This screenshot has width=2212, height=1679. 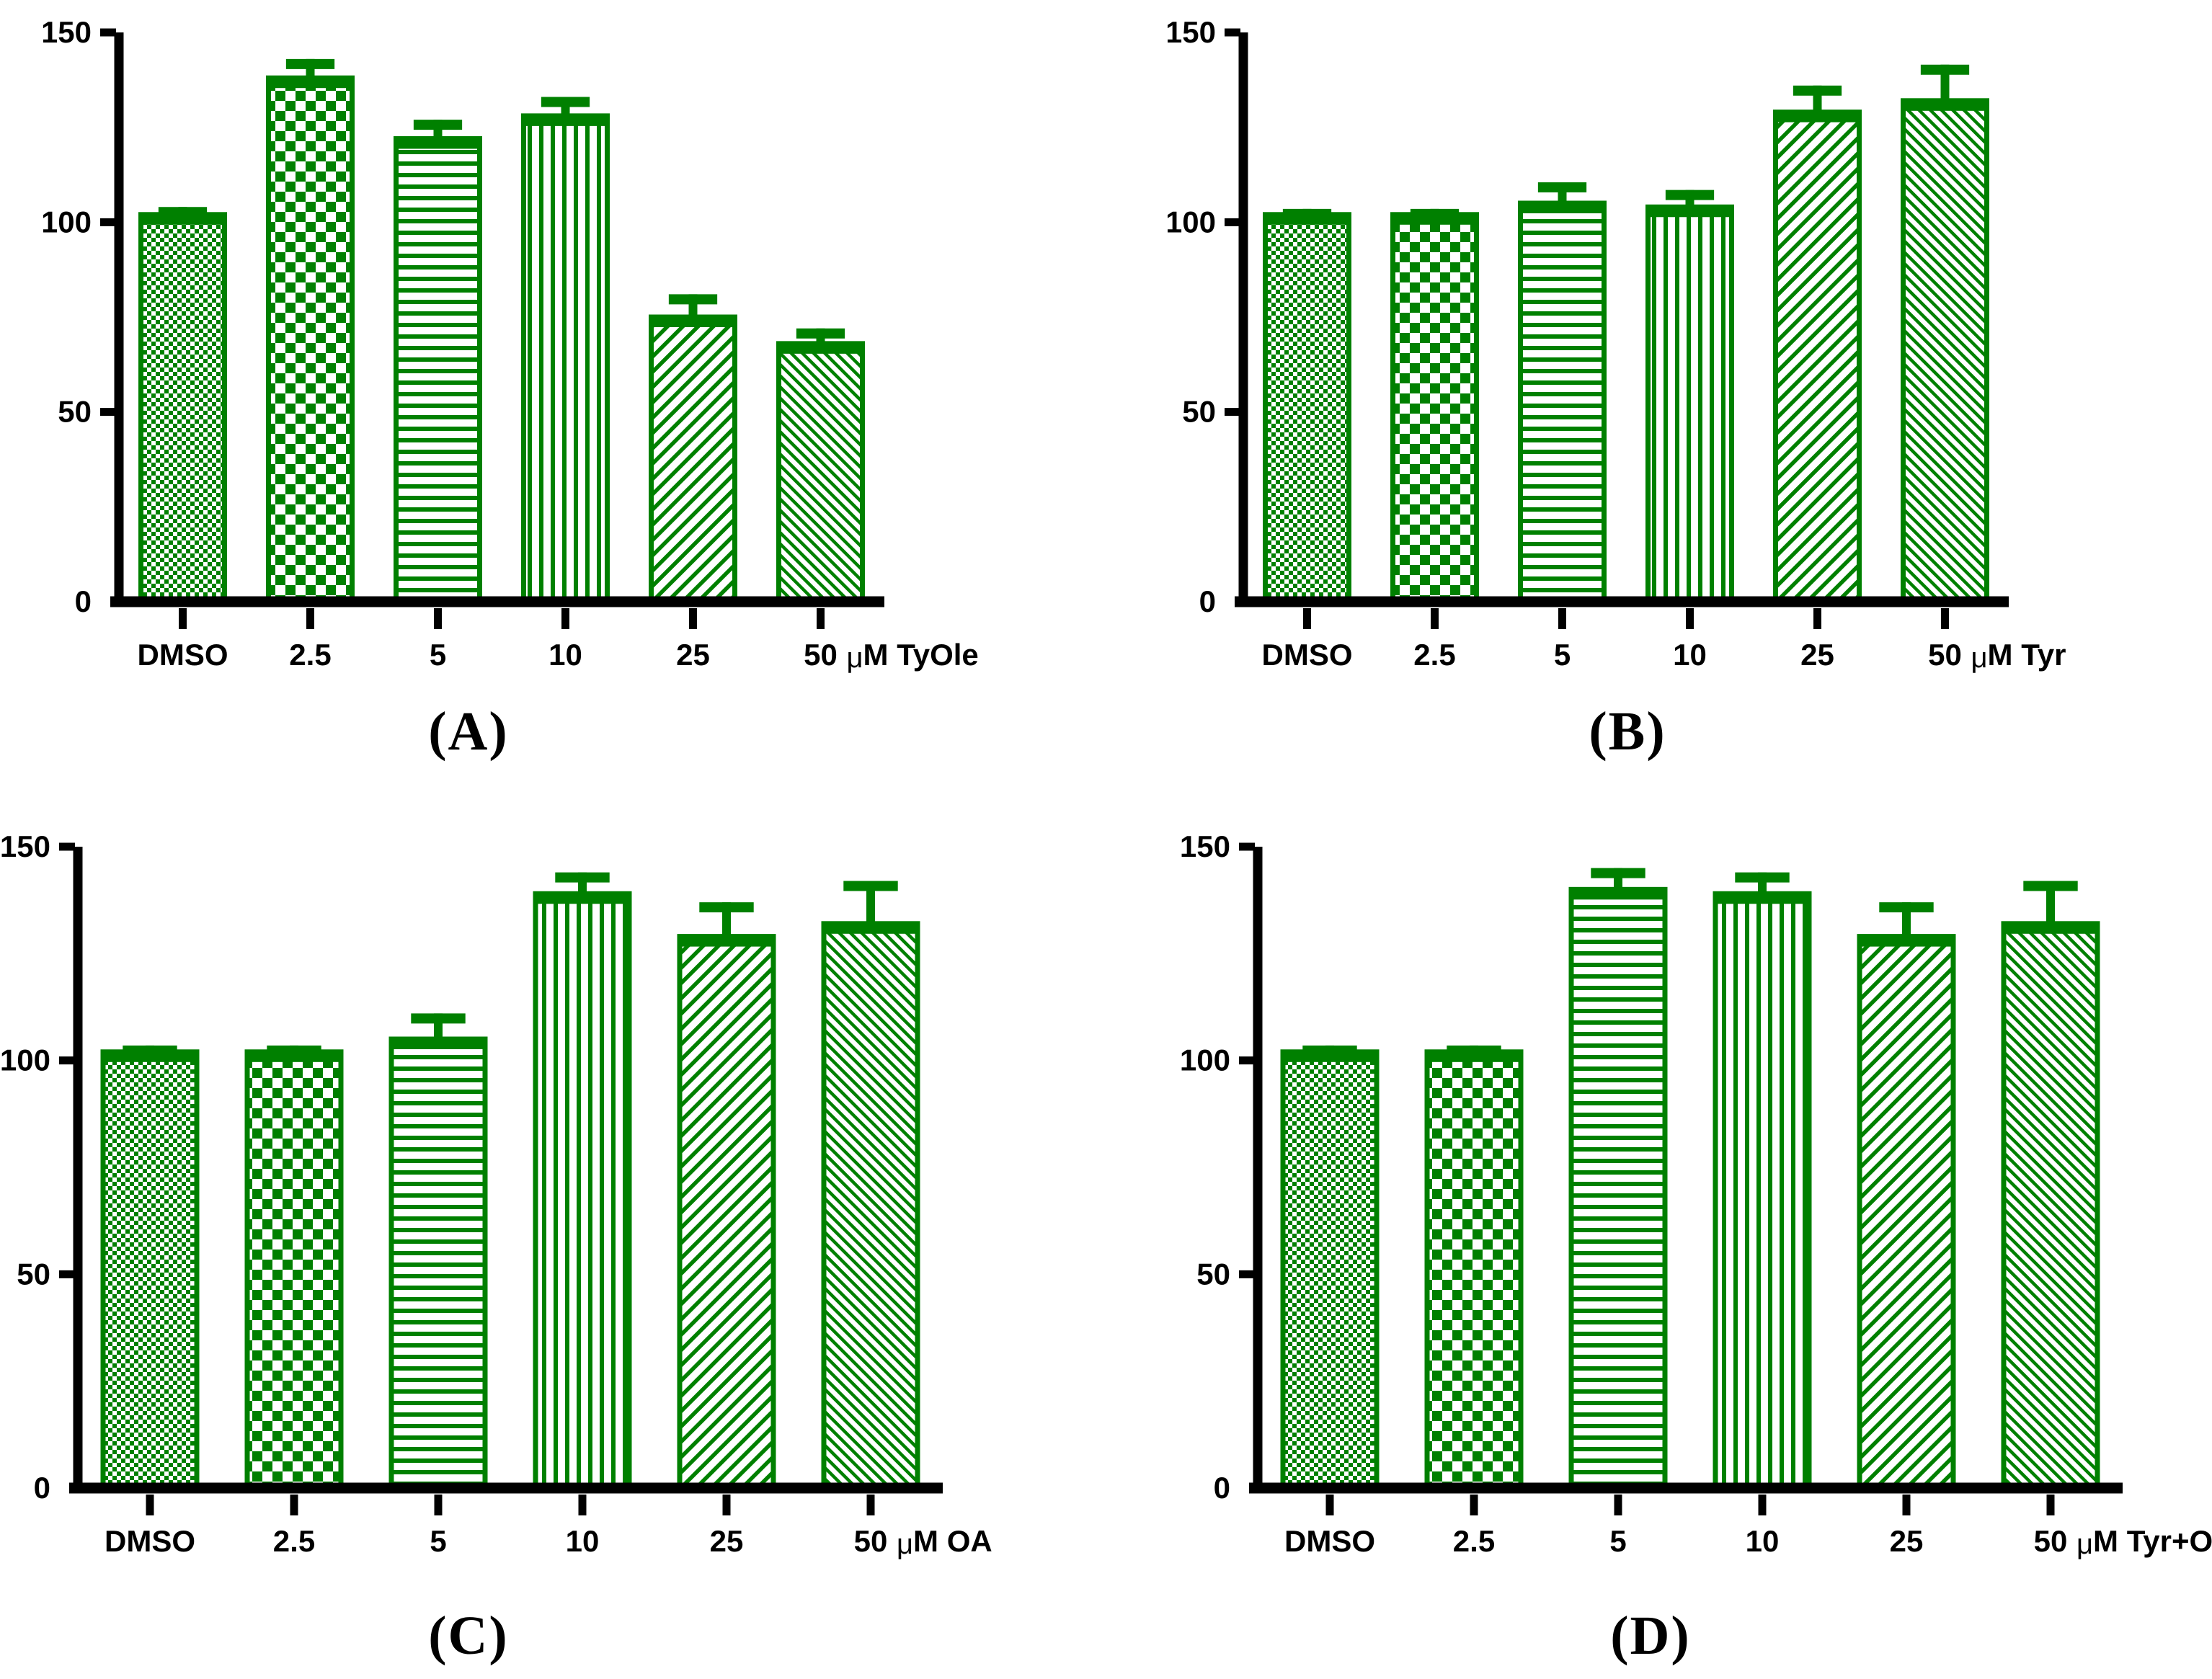 What do you see at coordinates (468, 731) in the screenshot?
I see `panel-caption-A: (A)` at bounding box center [468, 731].